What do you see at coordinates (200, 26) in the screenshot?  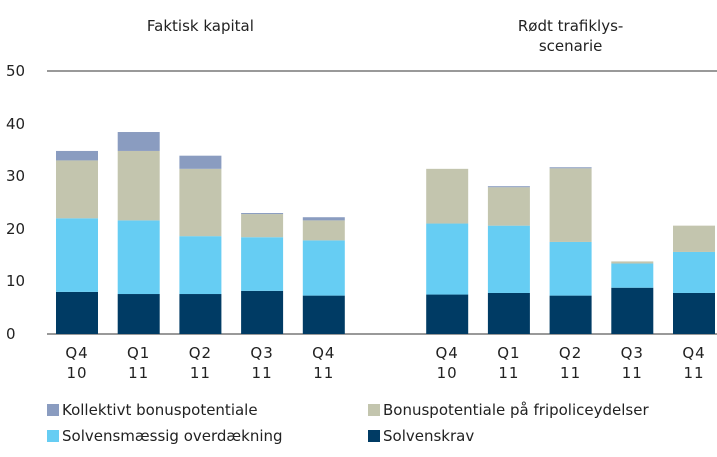 I see `group-label: Faktisk kapital` at bounding box center [200, 26].